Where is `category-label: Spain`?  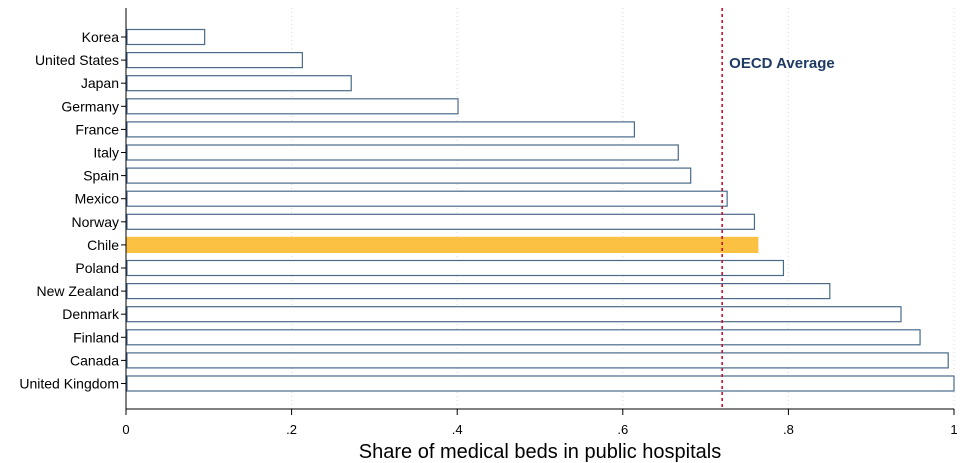 category-label: Spain is located at coordinates (101, 176).